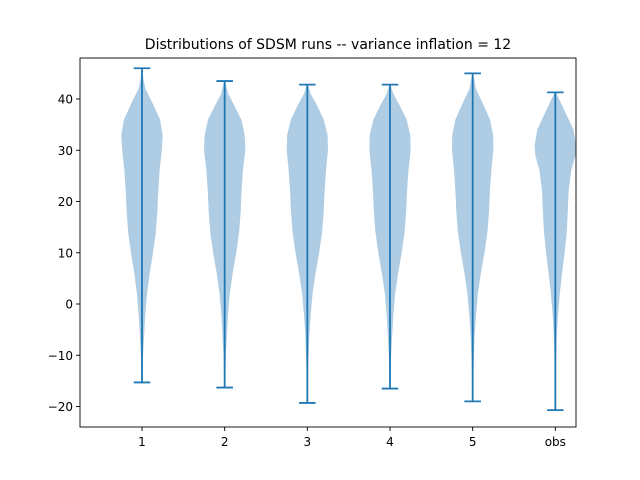 The image size is (640, 480). I want to click on x-tick-label: obs, so click(555, 442).